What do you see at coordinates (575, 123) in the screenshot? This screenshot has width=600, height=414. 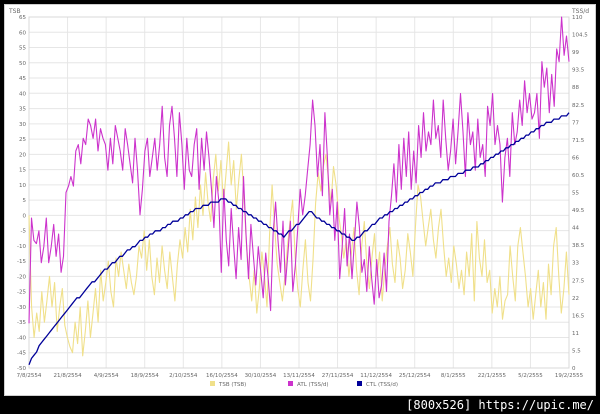 I see `right-tick-label: 77` at bounding box center [575, 123].